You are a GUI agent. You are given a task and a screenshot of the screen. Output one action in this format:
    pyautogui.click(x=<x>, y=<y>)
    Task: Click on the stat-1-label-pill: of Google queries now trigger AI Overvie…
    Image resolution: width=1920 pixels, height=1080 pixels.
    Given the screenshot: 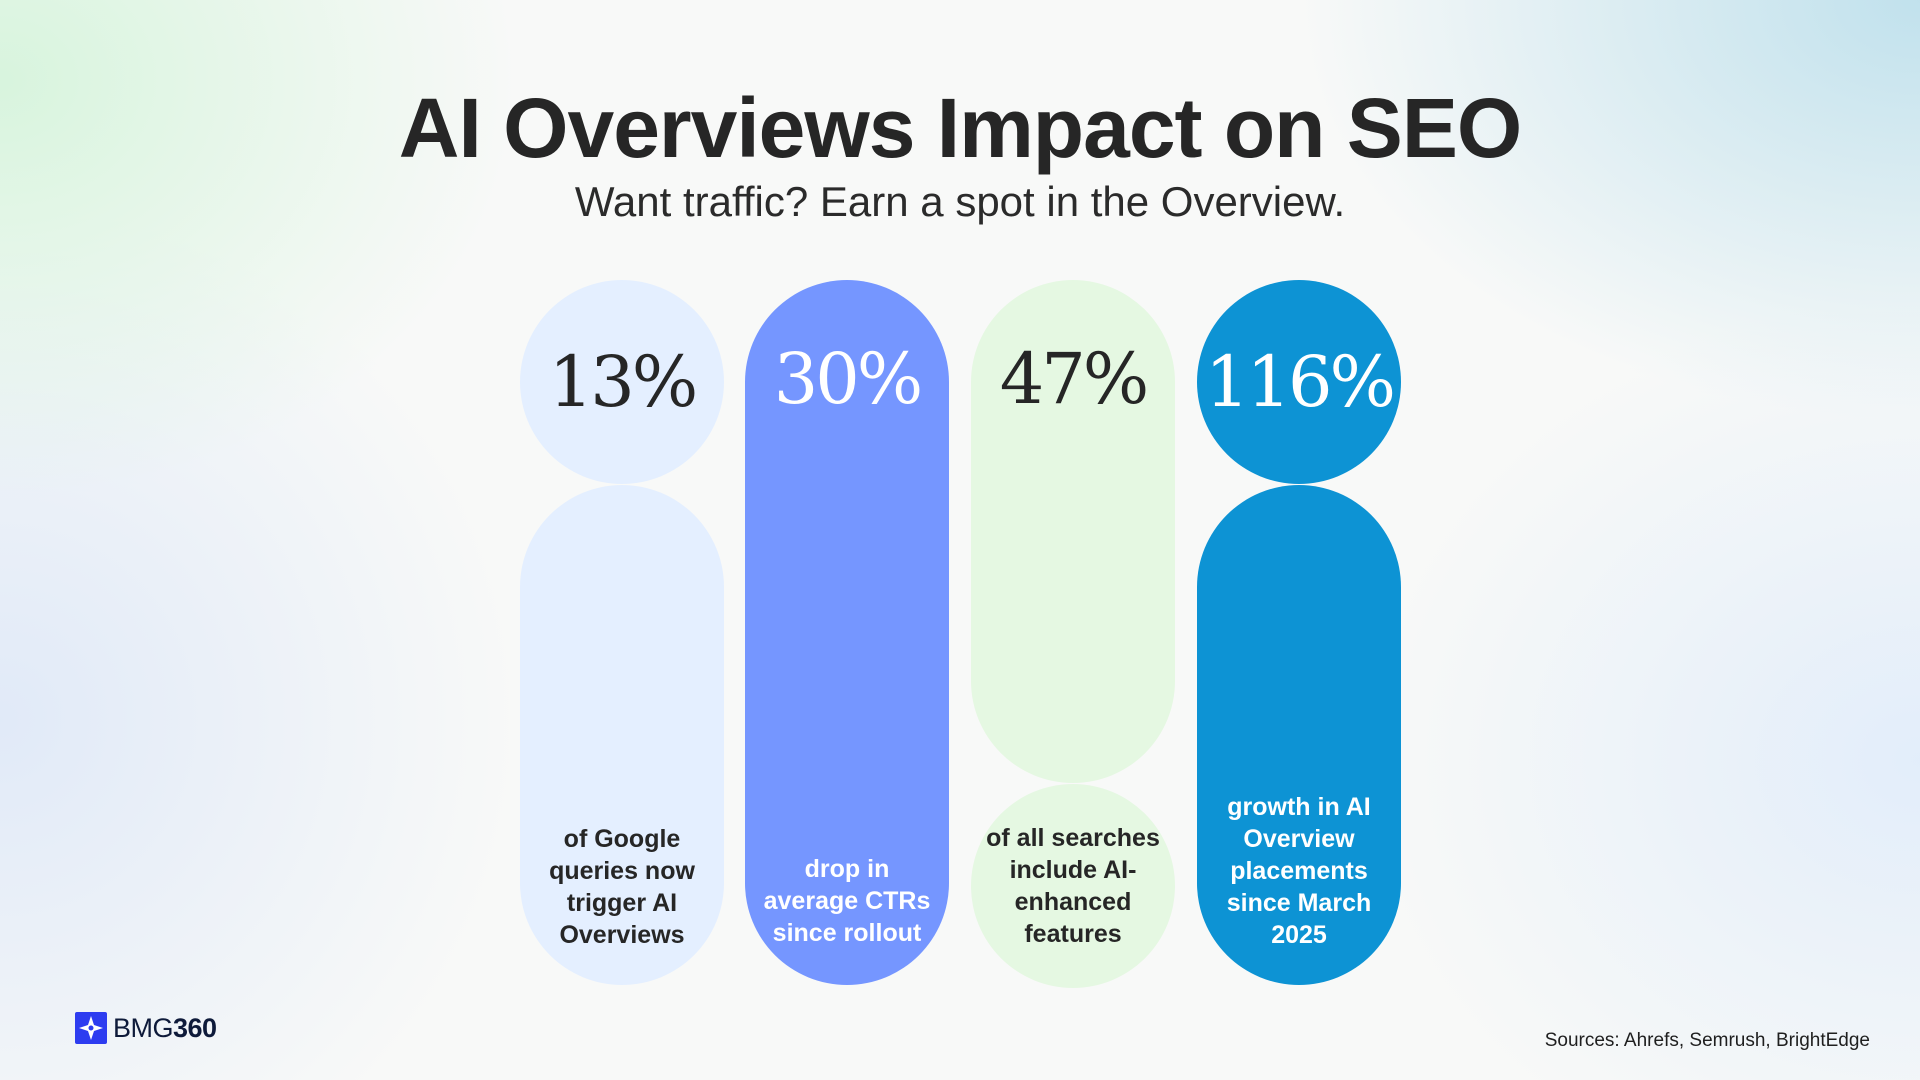 What is the action you would take?
    pyautogui.click(x=622, y=735)
    